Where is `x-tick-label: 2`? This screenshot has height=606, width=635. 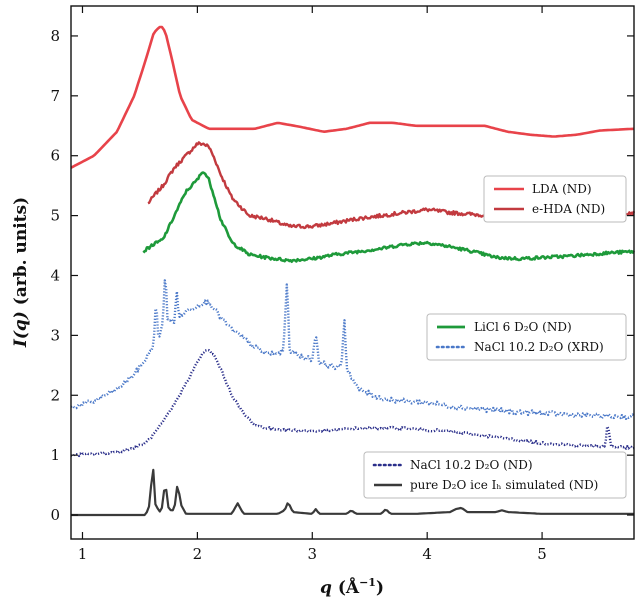 x-tick-label: 2 is located at coordinates (198, 554).